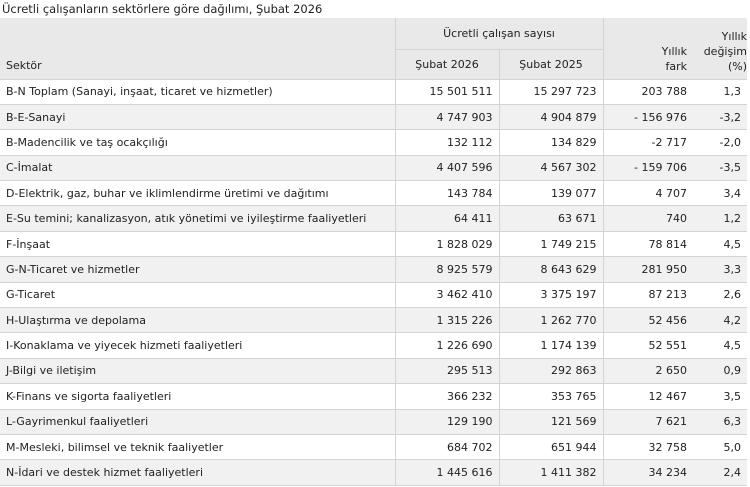  What do you see at coordinates (446, 295) in the screenshot?
I see `number-cell: 3 462 410` at bounding box center [446, 295].